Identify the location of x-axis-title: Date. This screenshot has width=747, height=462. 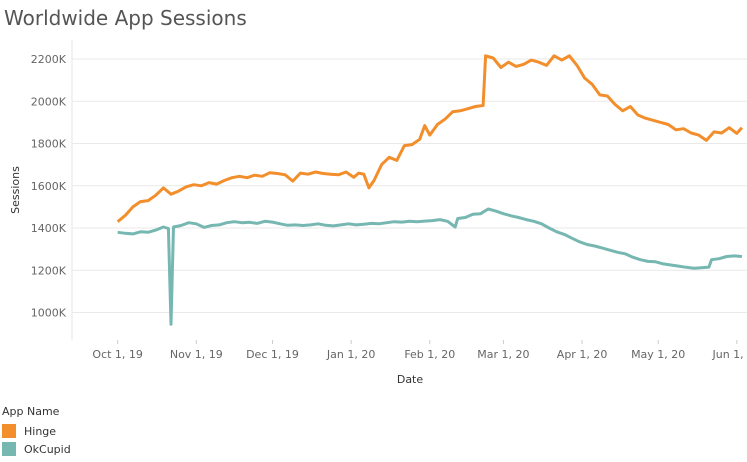
(410, 379).